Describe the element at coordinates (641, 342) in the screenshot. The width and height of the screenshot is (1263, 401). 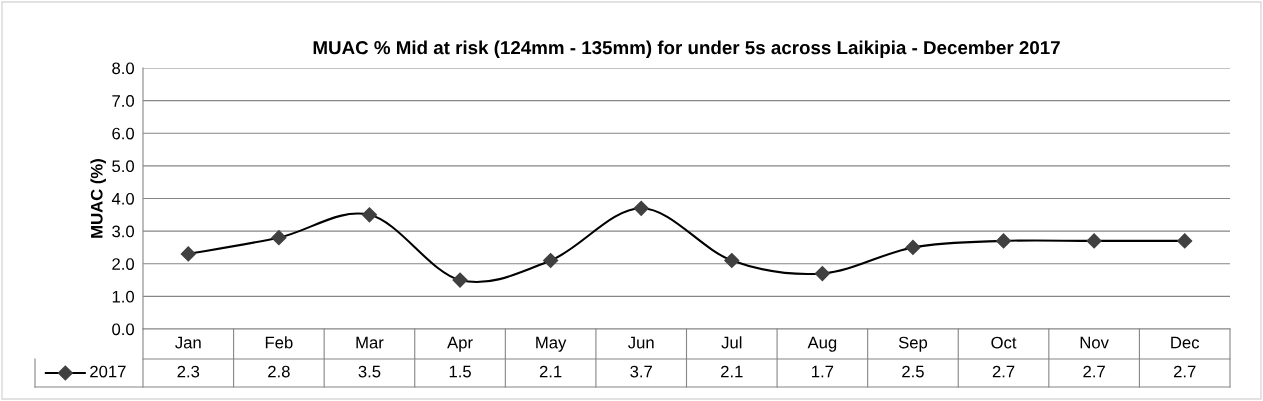
I see `x-tick-label: Jun` at that location.